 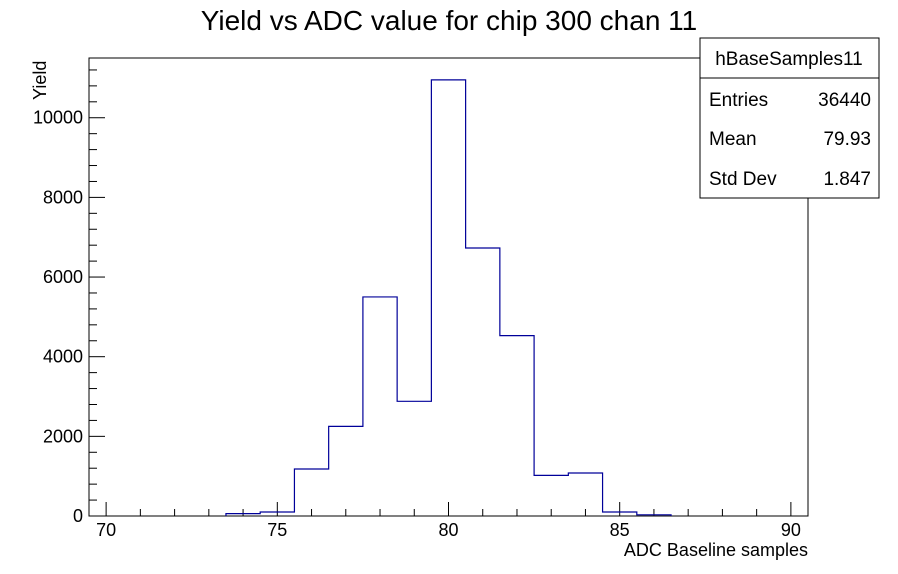 What do you see at coordinates (63, 357) in the screenshot?
I see `y-tick-label: 4000` at bounding box center [63, 357].